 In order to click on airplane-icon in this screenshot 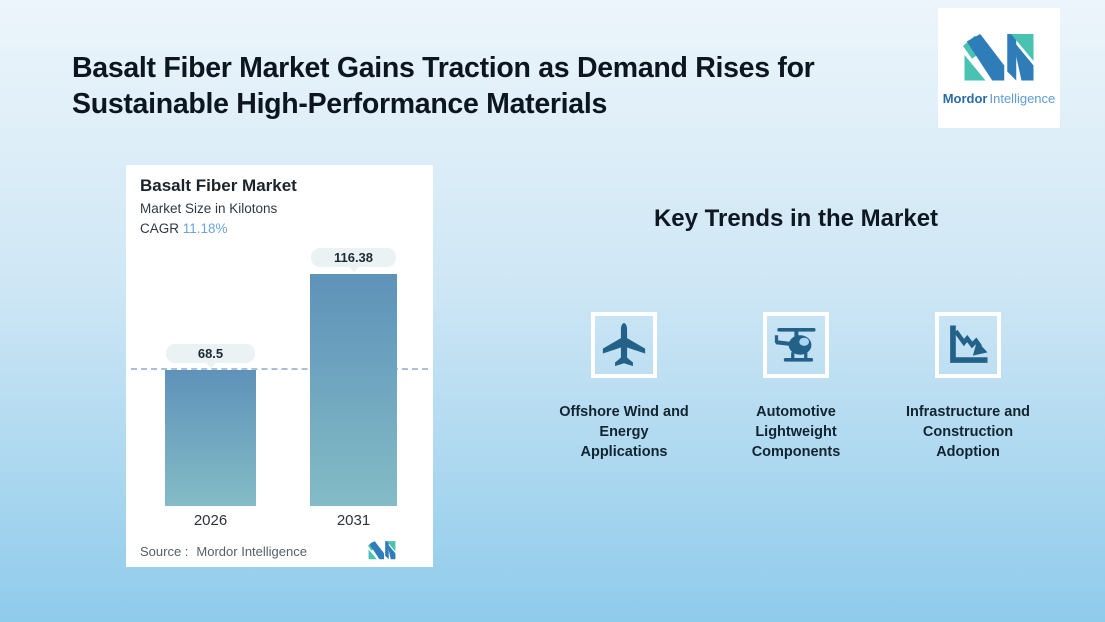, I will do `click(624, 345)`.